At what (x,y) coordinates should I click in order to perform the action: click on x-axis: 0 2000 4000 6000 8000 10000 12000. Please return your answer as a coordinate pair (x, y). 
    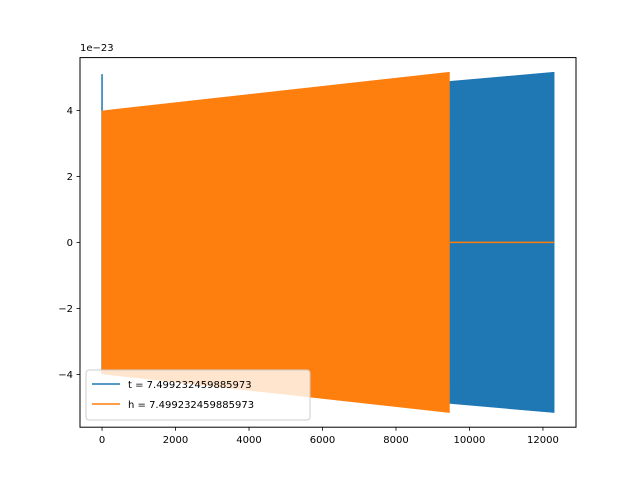
    Looking at the image, I should click on (329, 436).